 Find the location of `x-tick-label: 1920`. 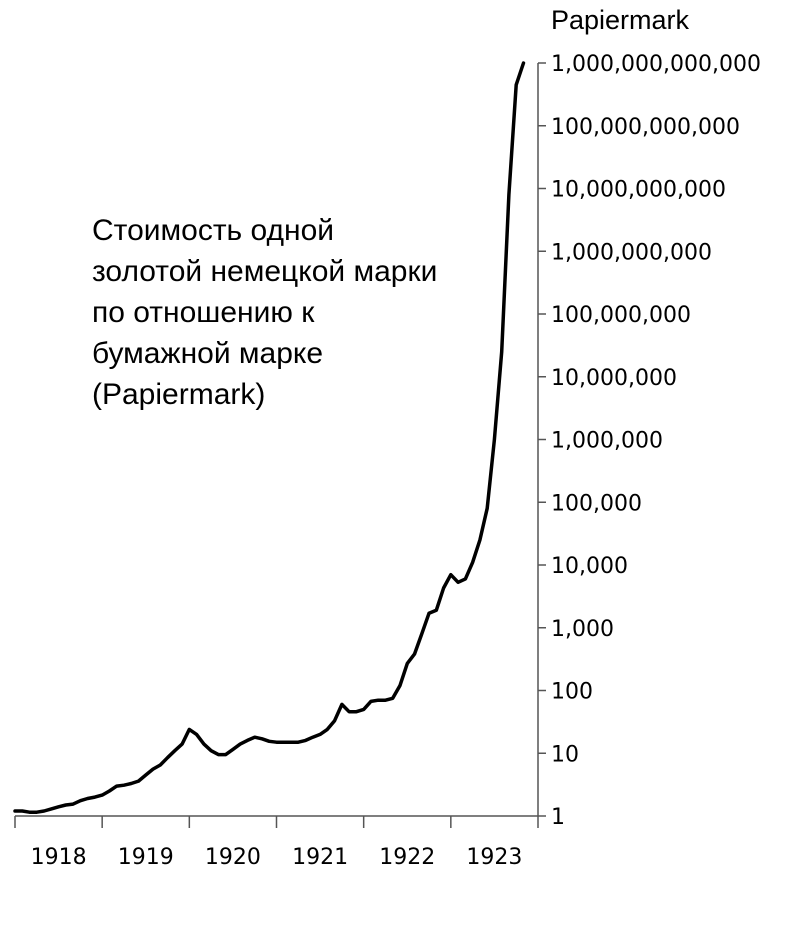

x-tick-label: 1920 is located at coordinates (233, 857).